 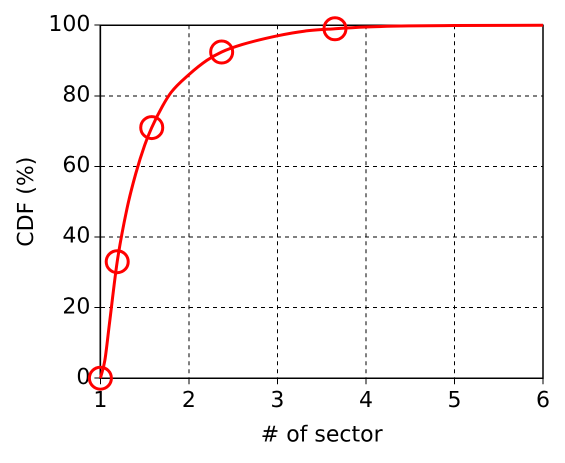 I want to click on x-tick-label: 2, so click(x=189, y=401).